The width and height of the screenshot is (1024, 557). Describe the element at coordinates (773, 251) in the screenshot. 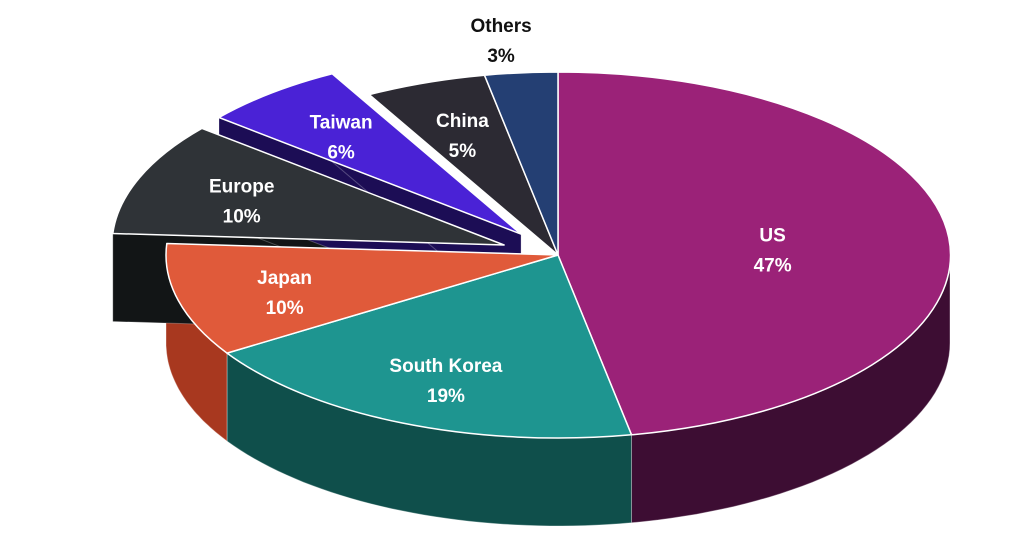

I see `slice-label-us: US 47%` at that location.